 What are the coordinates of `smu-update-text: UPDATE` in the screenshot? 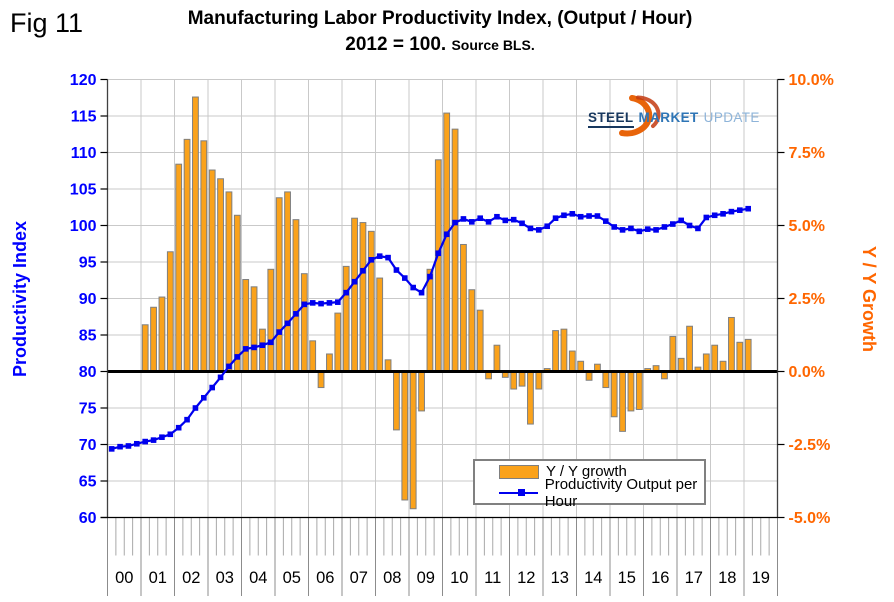 It's located at (731, 117).